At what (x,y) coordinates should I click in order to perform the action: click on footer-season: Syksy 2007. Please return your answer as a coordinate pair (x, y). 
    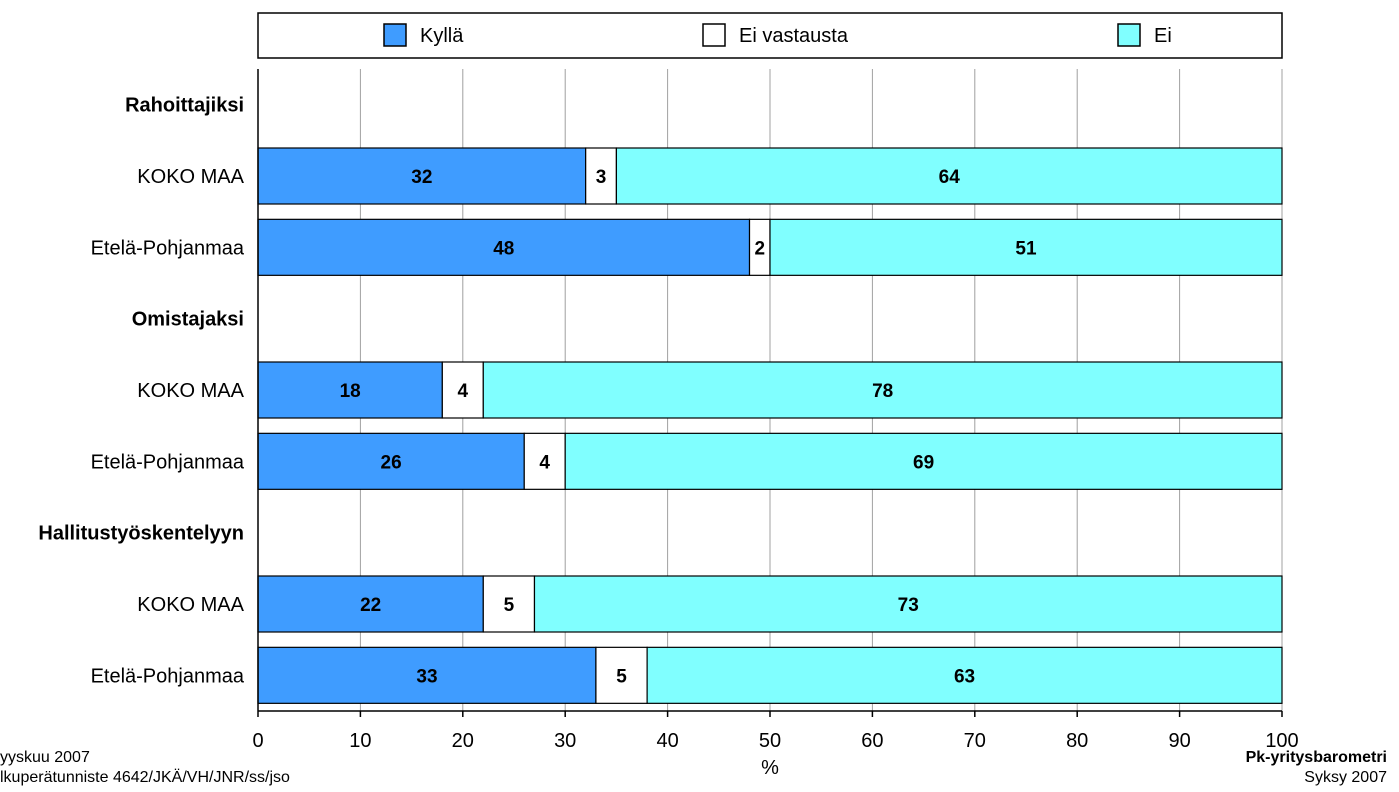
    Looking at the image, I should click on (1345, 777).